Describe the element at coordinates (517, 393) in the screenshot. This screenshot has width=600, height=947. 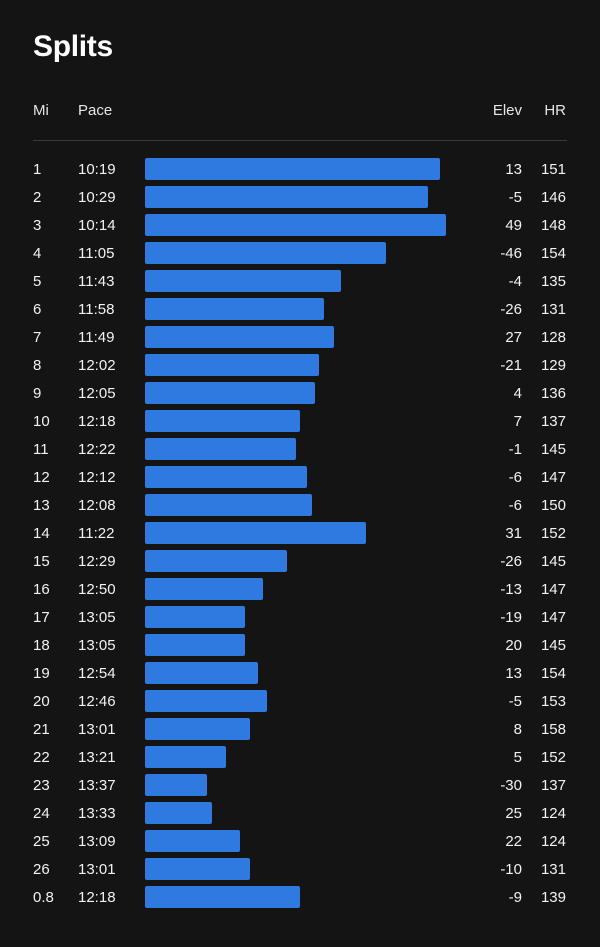
I see `split-elevation: 4` at that location.